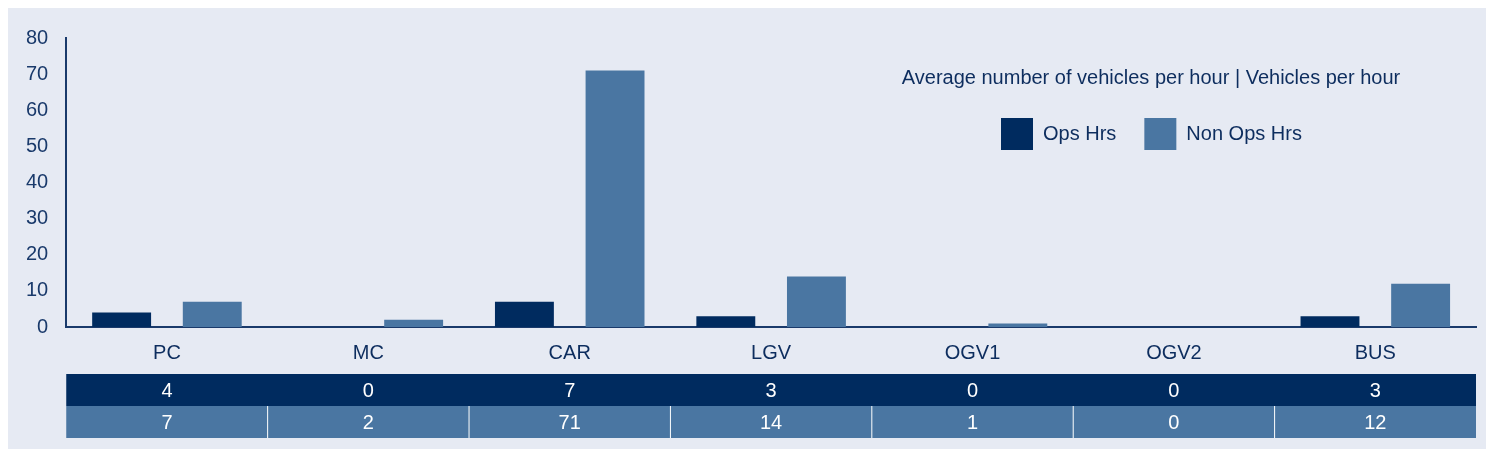  What do you see at coordinates (43, 325) in the screenshot?
I see `y-tick-label: 0` at bounding box center [43, 325].